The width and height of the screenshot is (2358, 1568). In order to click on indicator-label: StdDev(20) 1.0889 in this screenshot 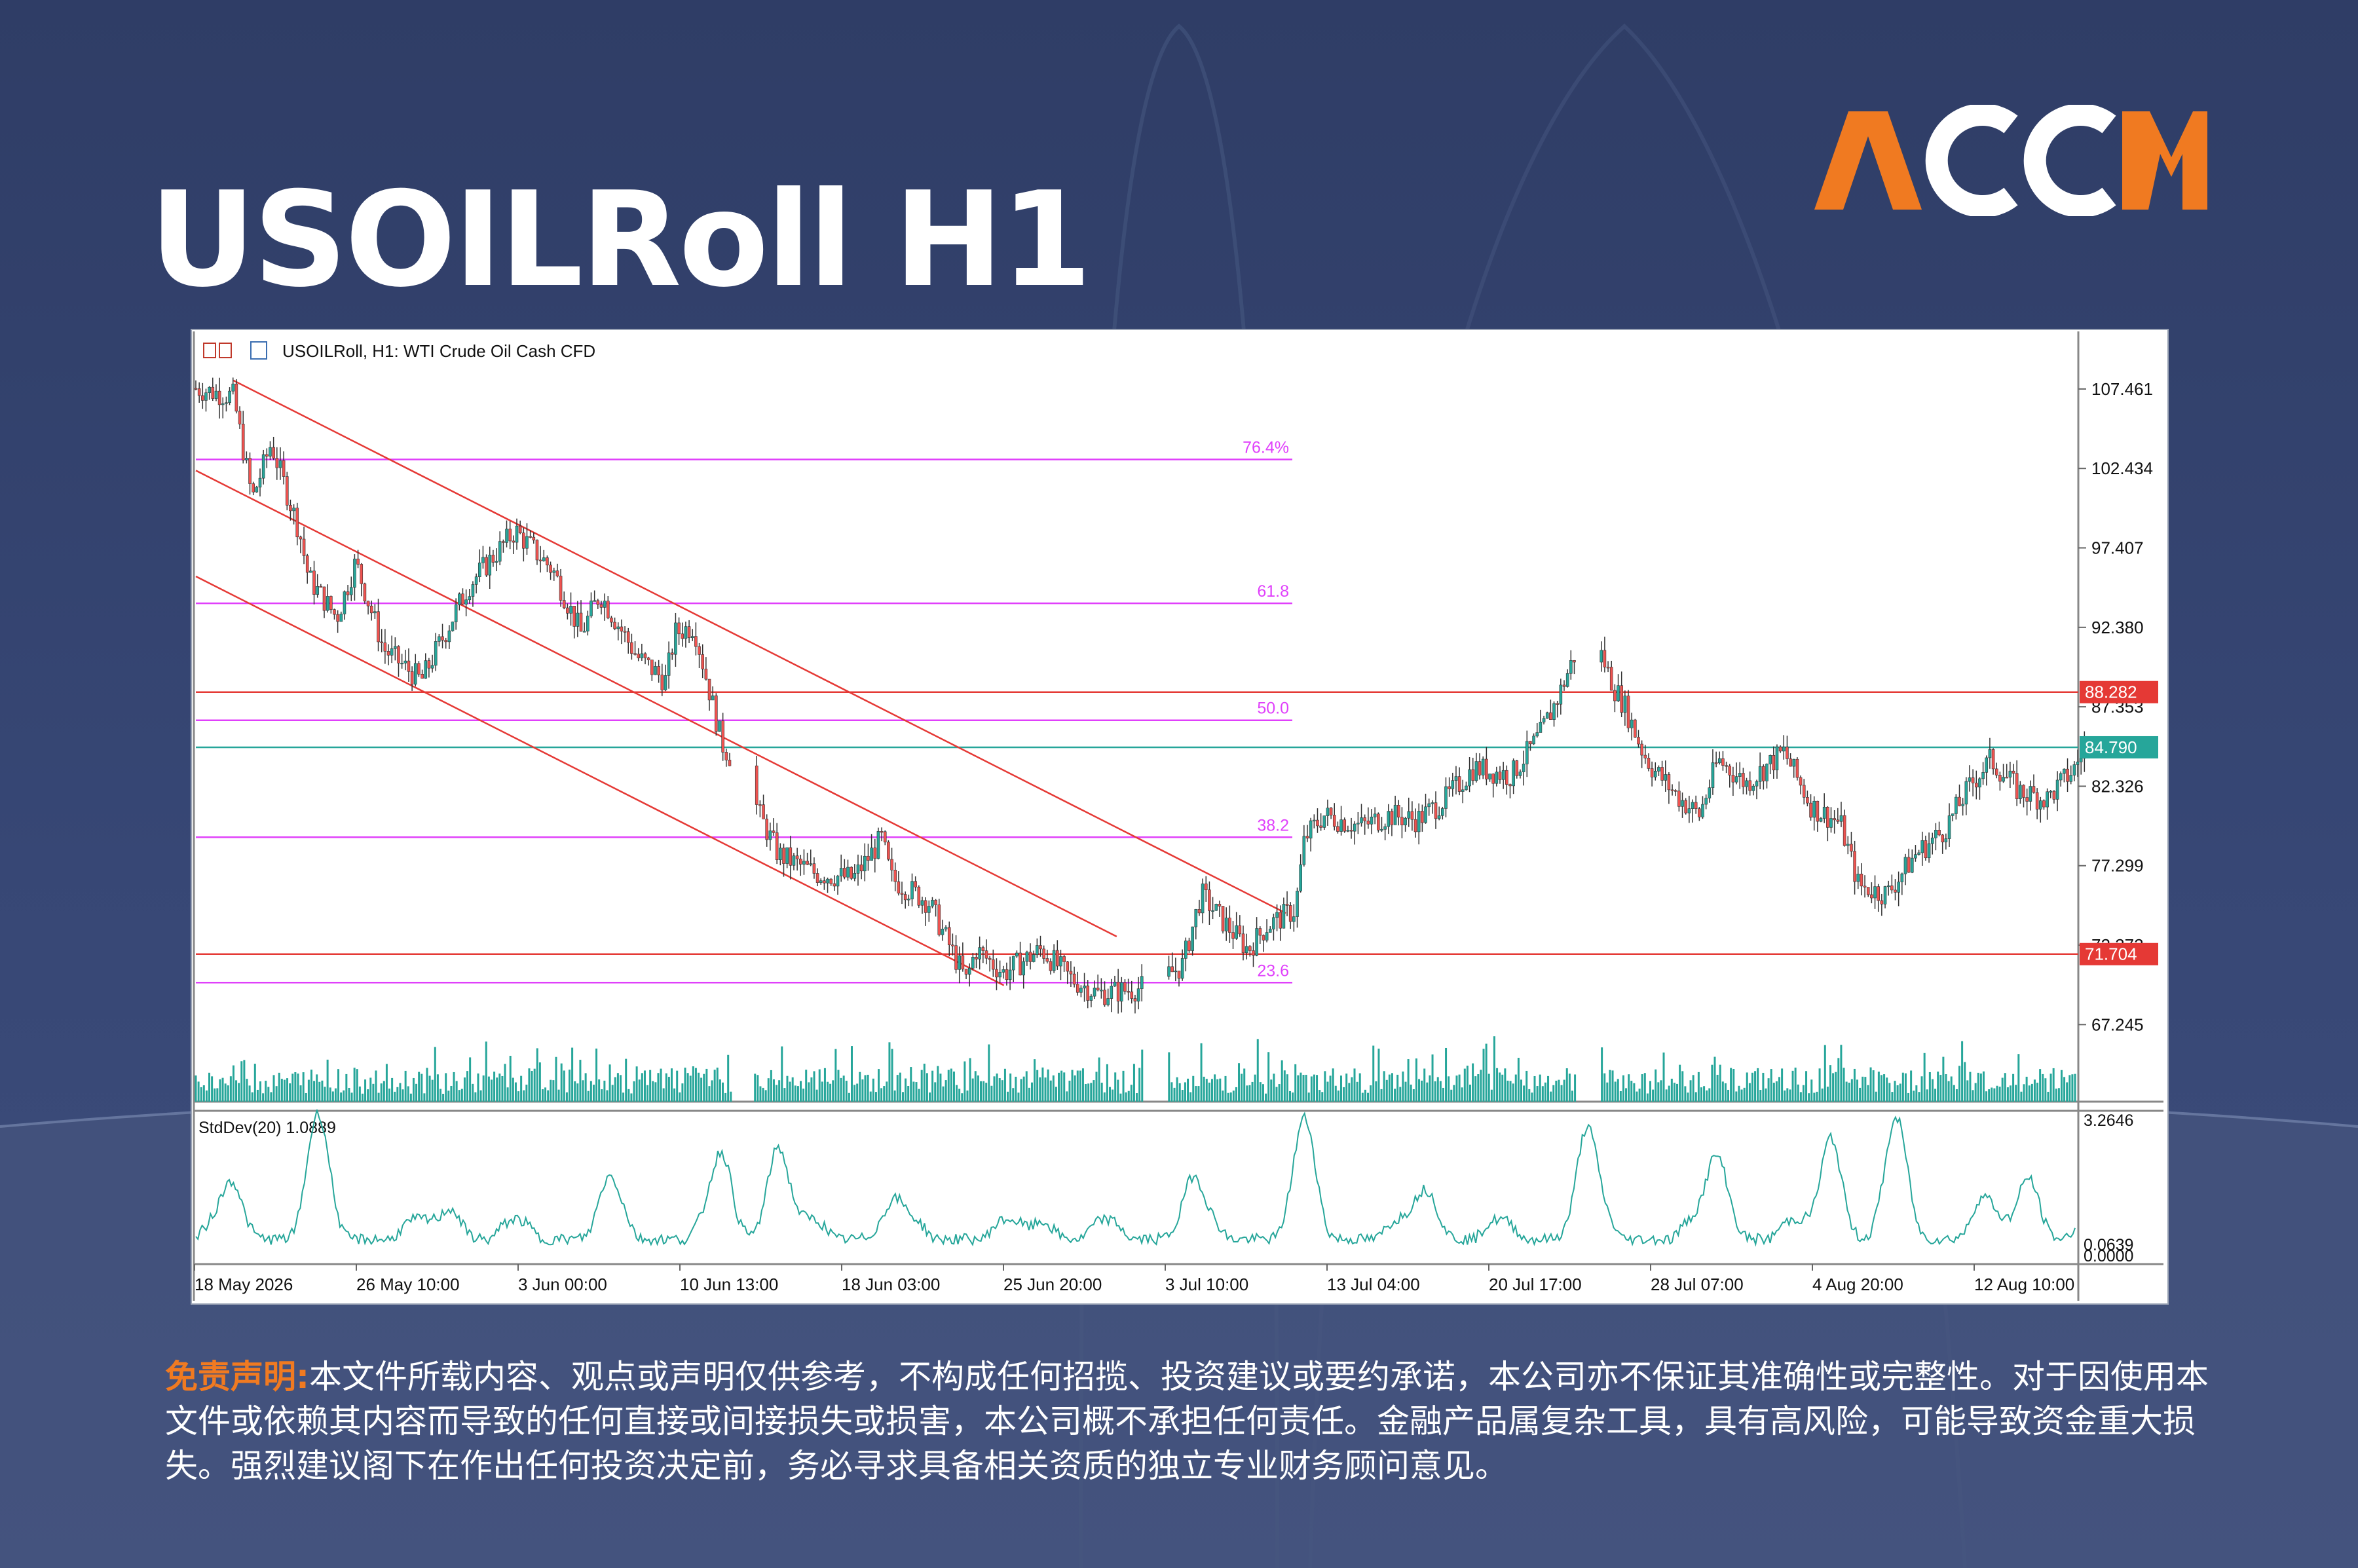, I will do `click(267, 1128)`.